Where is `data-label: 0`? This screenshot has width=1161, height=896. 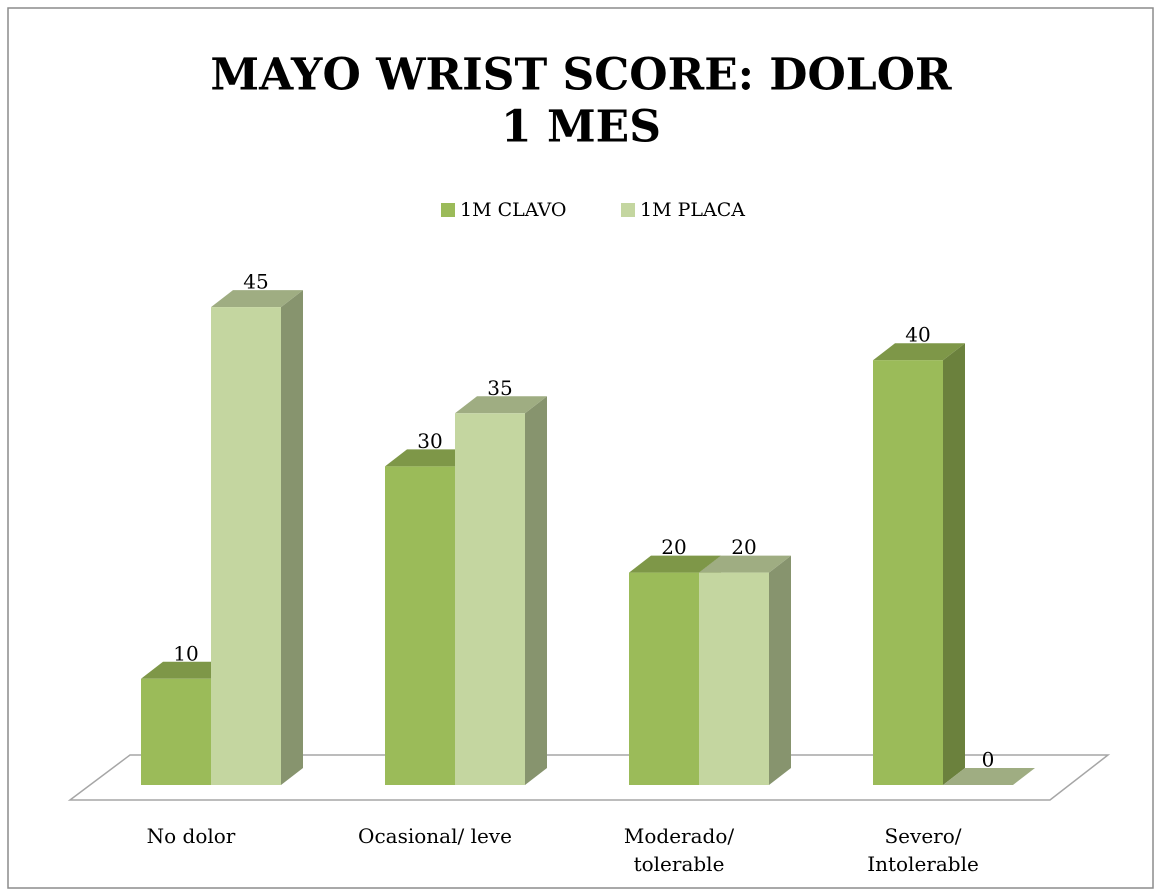
data-label: 0 is located at coordinates (988, 760).